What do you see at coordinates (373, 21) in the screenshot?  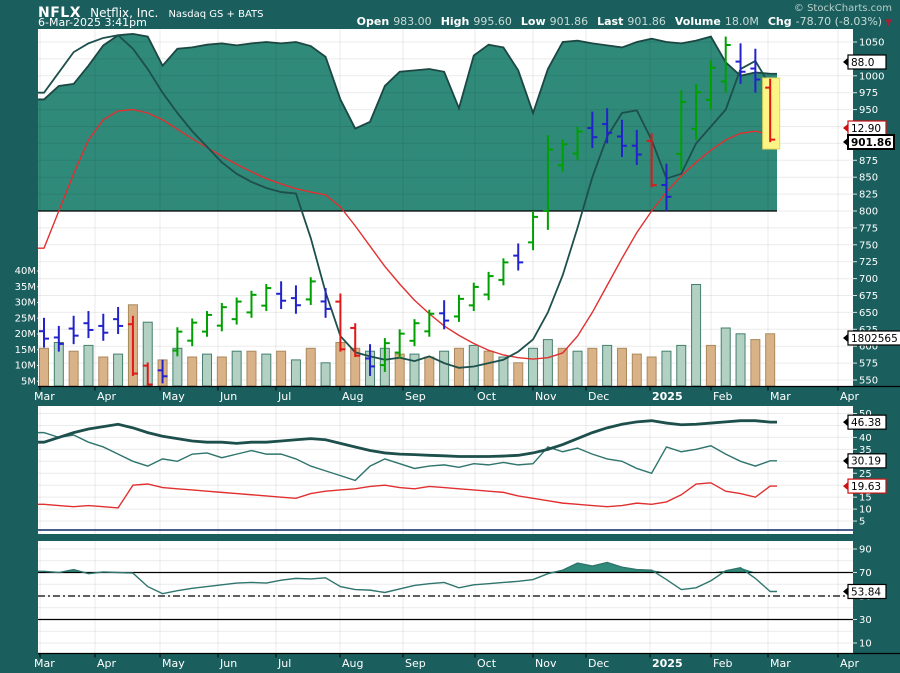 I see `quote-label: Open` at bounding box center [373, 21].